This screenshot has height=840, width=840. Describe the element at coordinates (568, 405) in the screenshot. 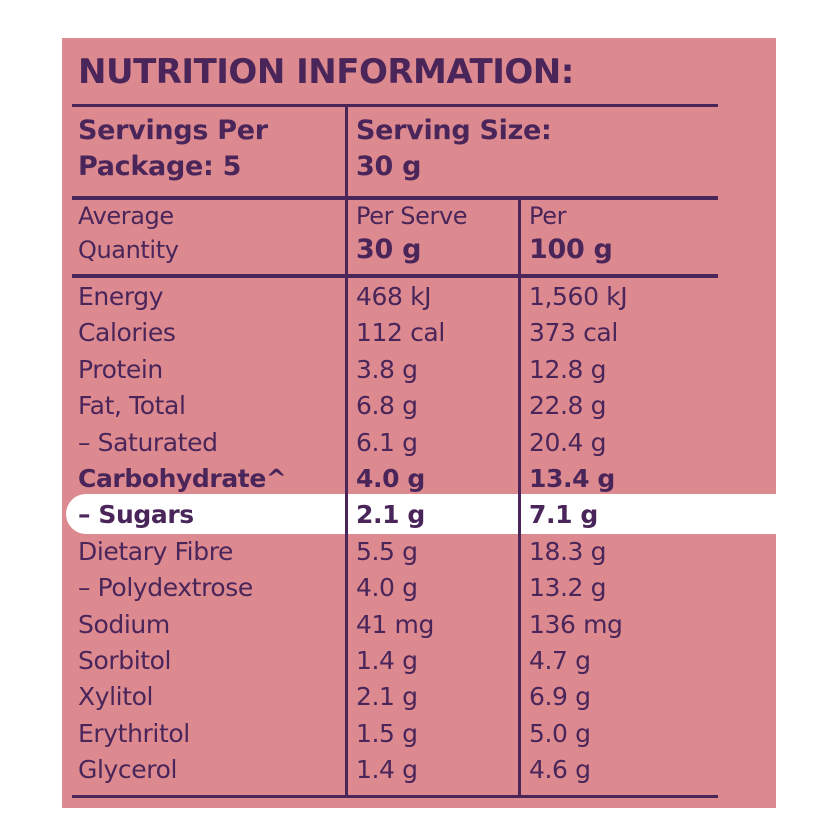

I see `nutrient-per-100g: 22.8 g` at that location.